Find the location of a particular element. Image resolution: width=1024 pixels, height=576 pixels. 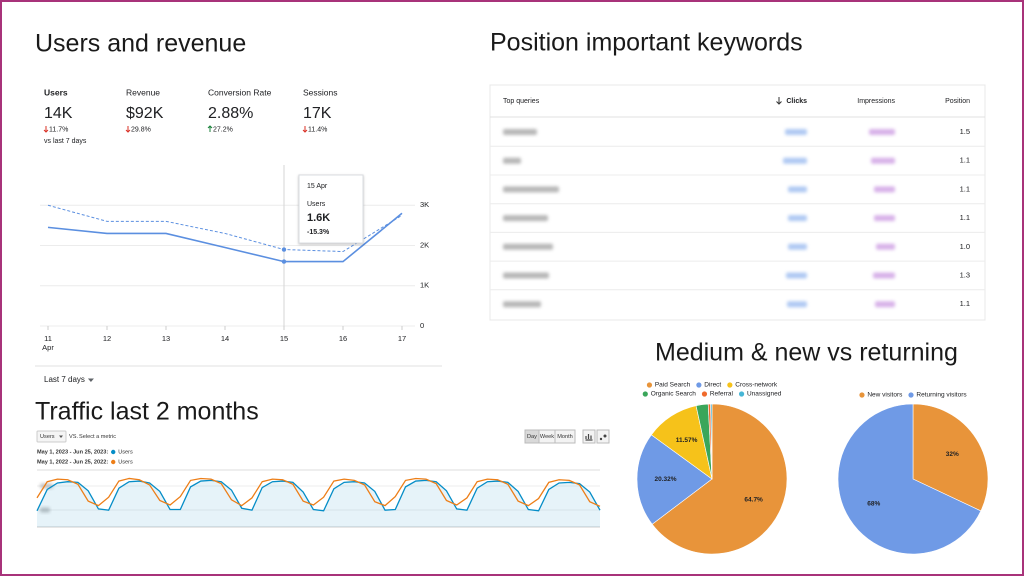

slice-label: 11.57% is located at coordinates (687, 440).